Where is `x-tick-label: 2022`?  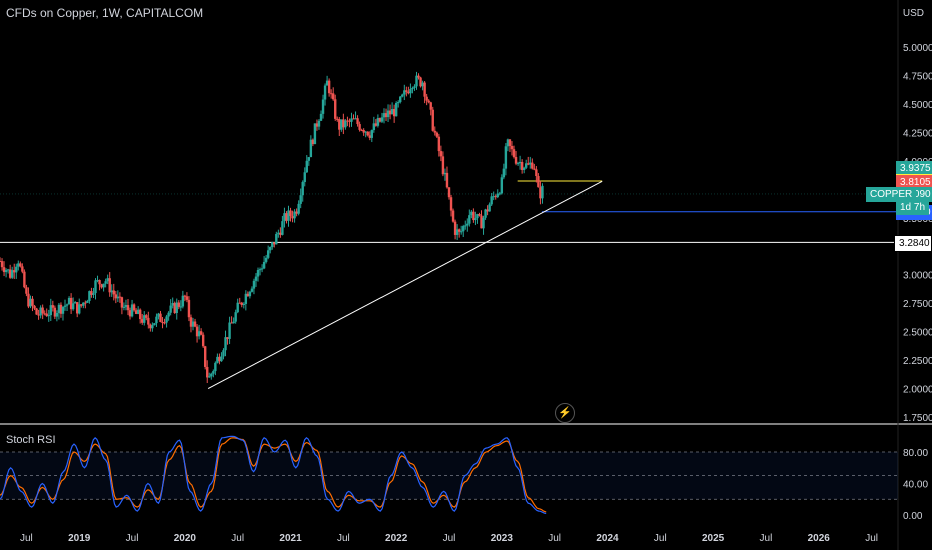 x-tick-label: 2022 is located at coordinates (396, 538).